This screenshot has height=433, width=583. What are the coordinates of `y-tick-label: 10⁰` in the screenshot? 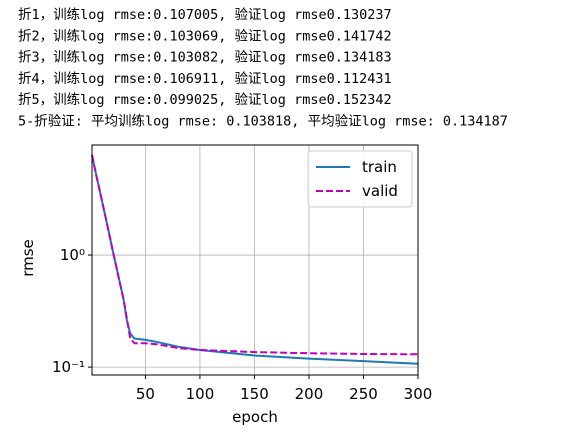 It's located at (72, 255).